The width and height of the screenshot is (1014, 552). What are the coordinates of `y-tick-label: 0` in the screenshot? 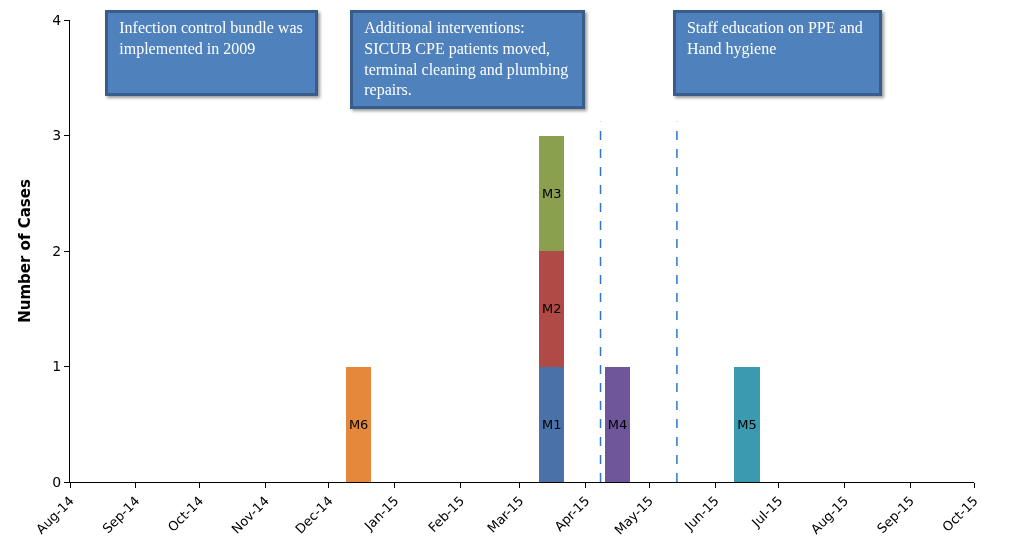 It's located at (57, 481).